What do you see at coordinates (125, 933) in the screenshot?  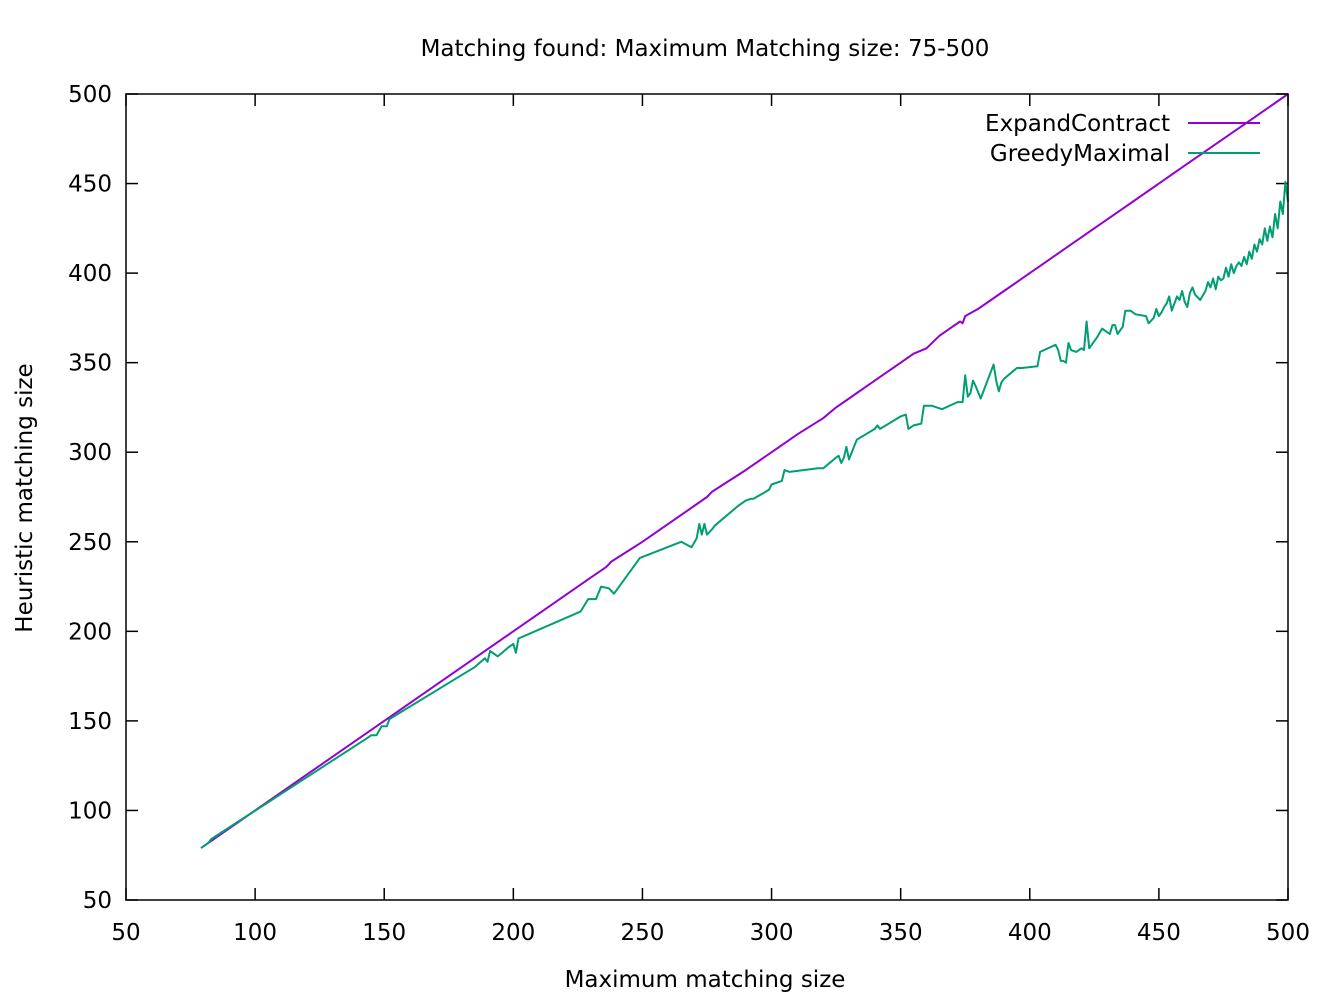 I see `x-tick-label: 50` at bounding box center [125, 933].